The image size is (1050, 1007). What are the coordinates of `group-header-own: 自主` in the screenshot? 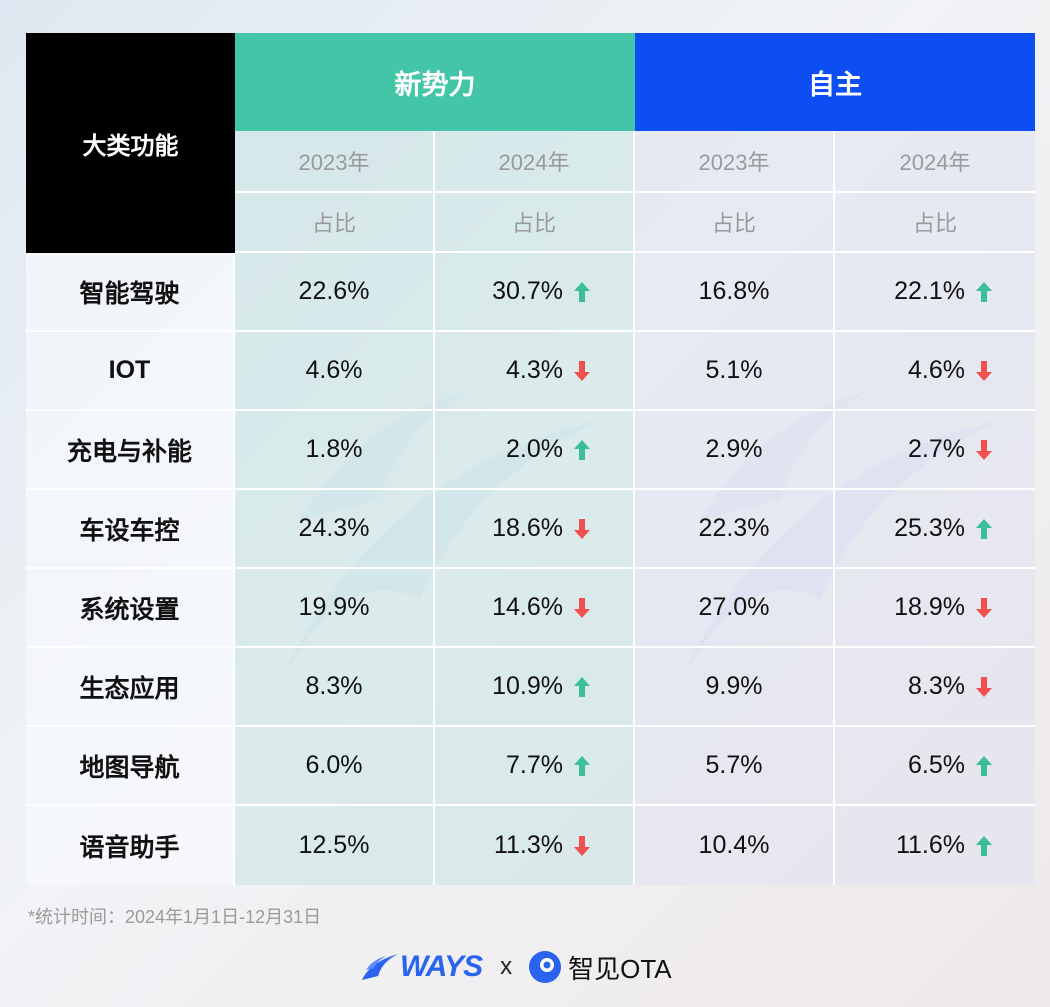 It's located at (835, 82).